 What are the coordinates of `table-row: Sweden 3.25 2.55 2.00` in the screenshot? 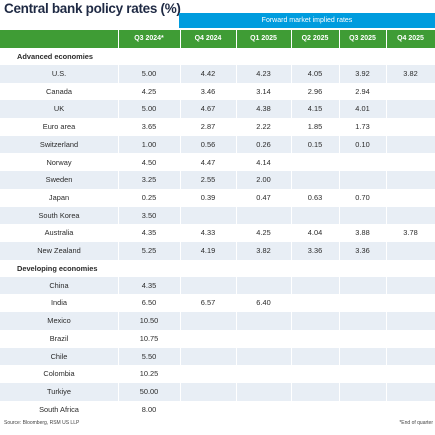 It's located at (217, 180).